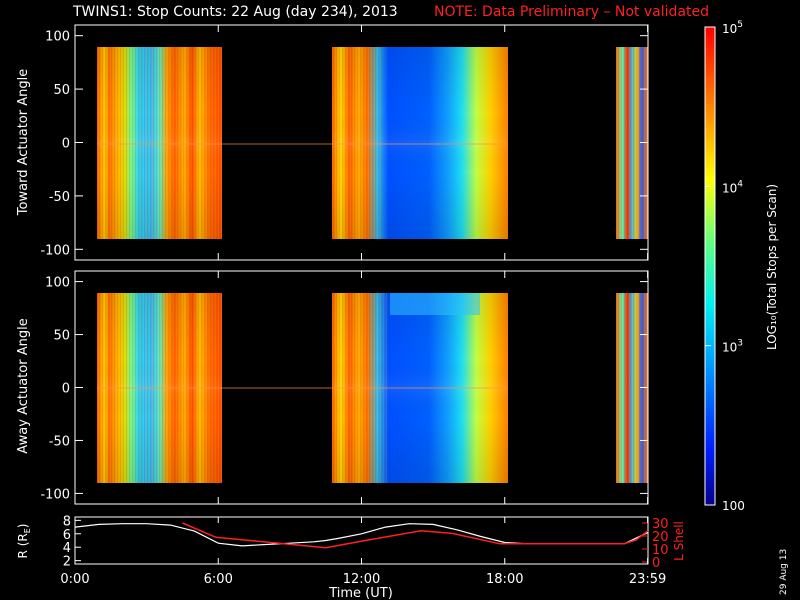 The image size is (800, 600). I want to click on lshell-axis-label: L Shell, so click(679, 541).